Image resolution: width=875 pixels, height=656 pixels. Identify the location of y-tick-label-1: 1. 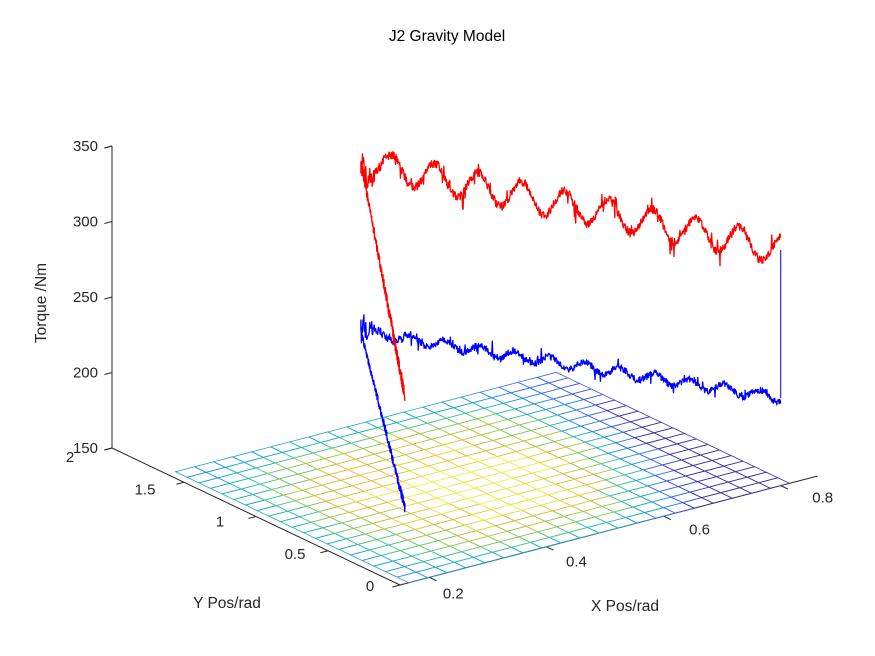
(220, 522).